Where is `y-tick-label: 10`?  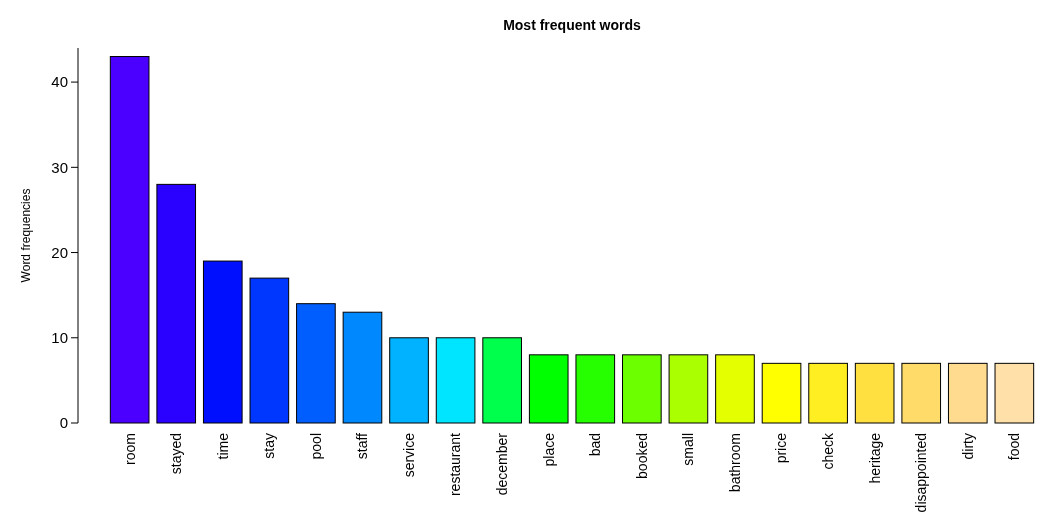 y-tick-label: 10 is located at coordinates (59, 338).